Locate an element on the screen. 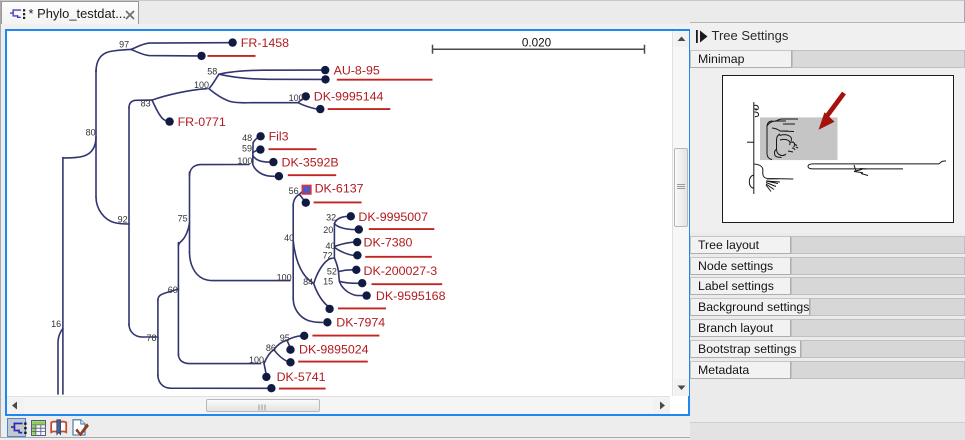 The height and width of the screenshot is (440, 965). svg-text: AU-8-95 is located at coordinates (357, 70).